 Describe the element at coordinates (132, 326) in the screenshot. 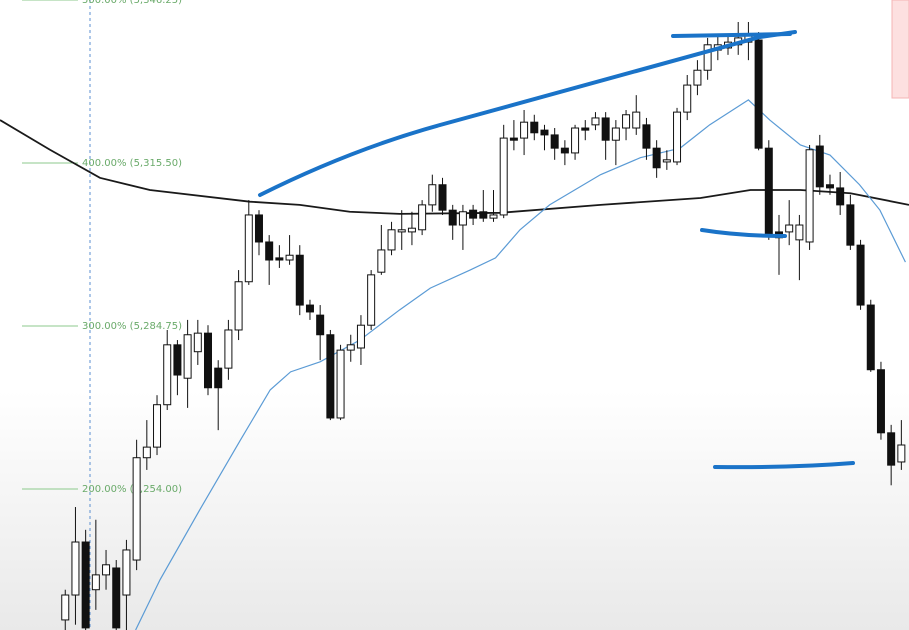

I see `fib-label: 300.00% (5,284.75)` at that location.